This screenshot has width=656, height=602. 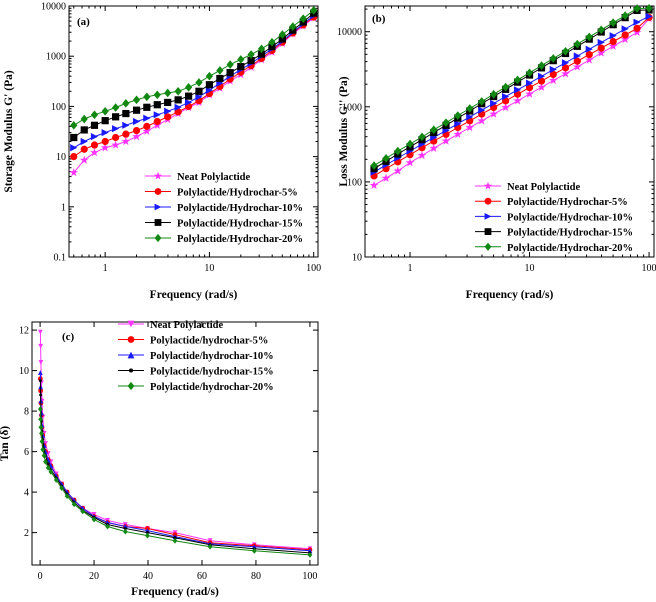 I want to click on x-tick-label: 60, so click(x=202, y=576).